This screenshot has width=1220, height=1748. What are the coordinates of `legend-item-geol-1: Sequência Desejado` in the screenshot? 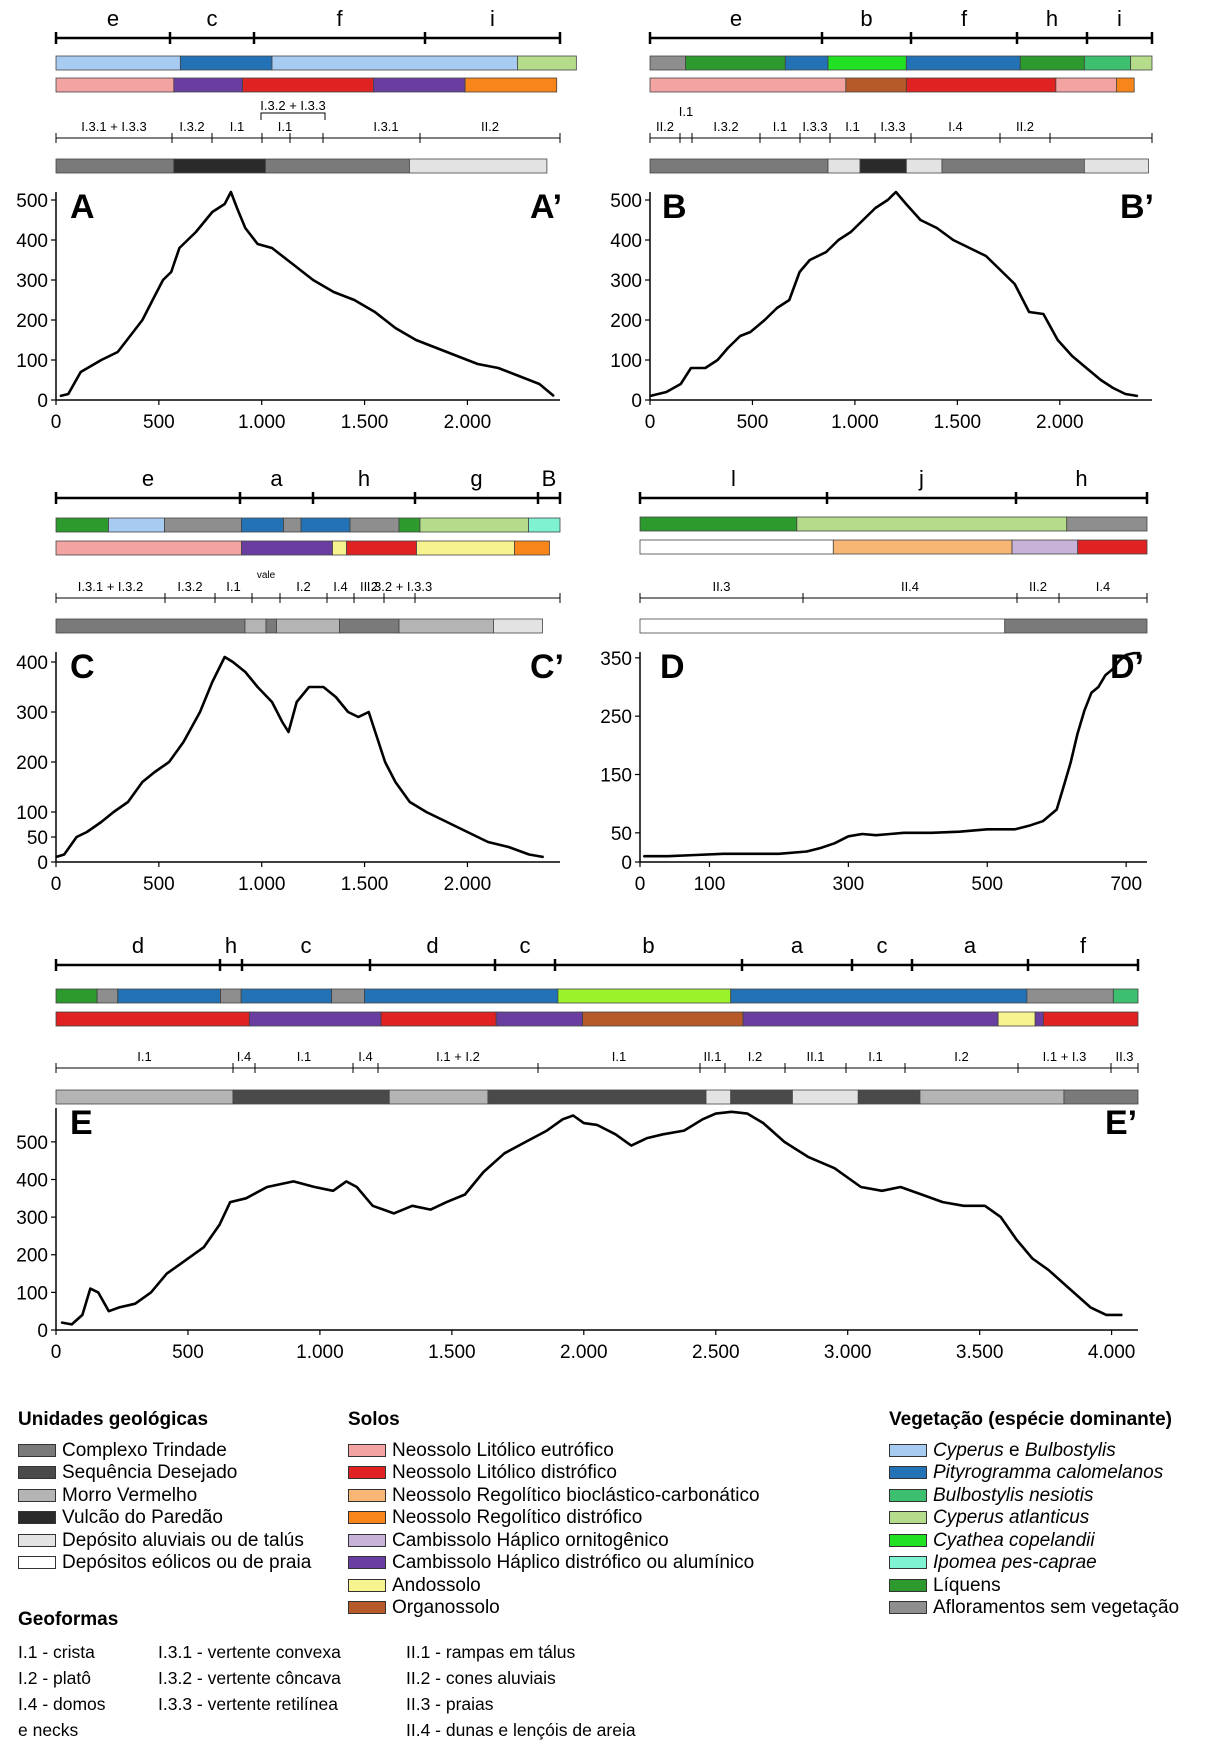 It's located at (164, 1473).